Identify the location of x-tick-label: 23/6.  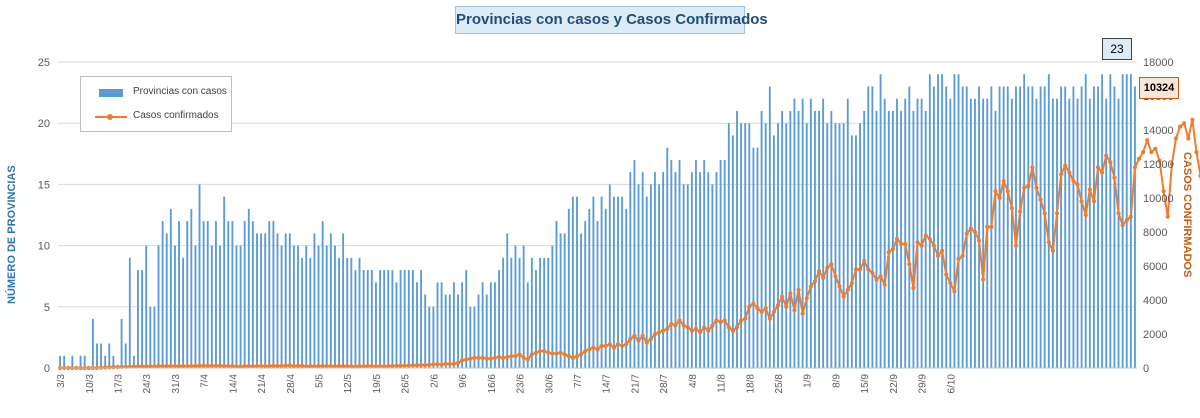
(521, 384).